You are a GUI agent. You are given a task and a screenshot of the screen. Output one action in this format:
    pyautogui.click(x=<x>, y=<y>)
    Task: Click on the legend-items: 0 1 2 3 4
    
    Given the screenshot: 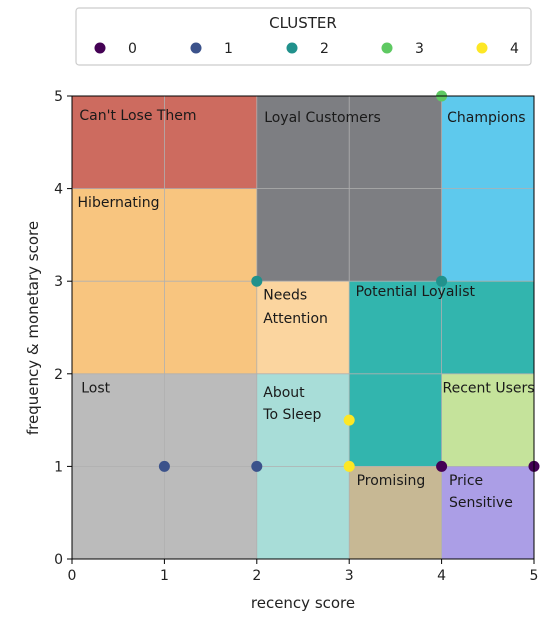 What is the action you would take?
    pyautogui.click(x=306, y=49)
    